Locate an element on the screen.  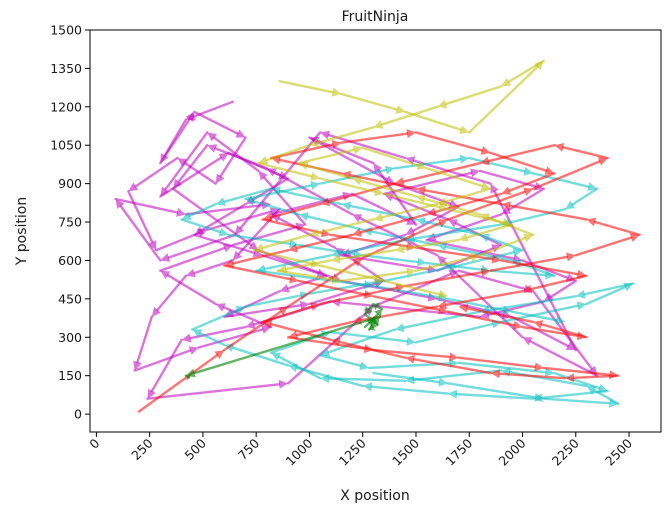
x-tick-label: 1500 is located at coordinates (405, 451).